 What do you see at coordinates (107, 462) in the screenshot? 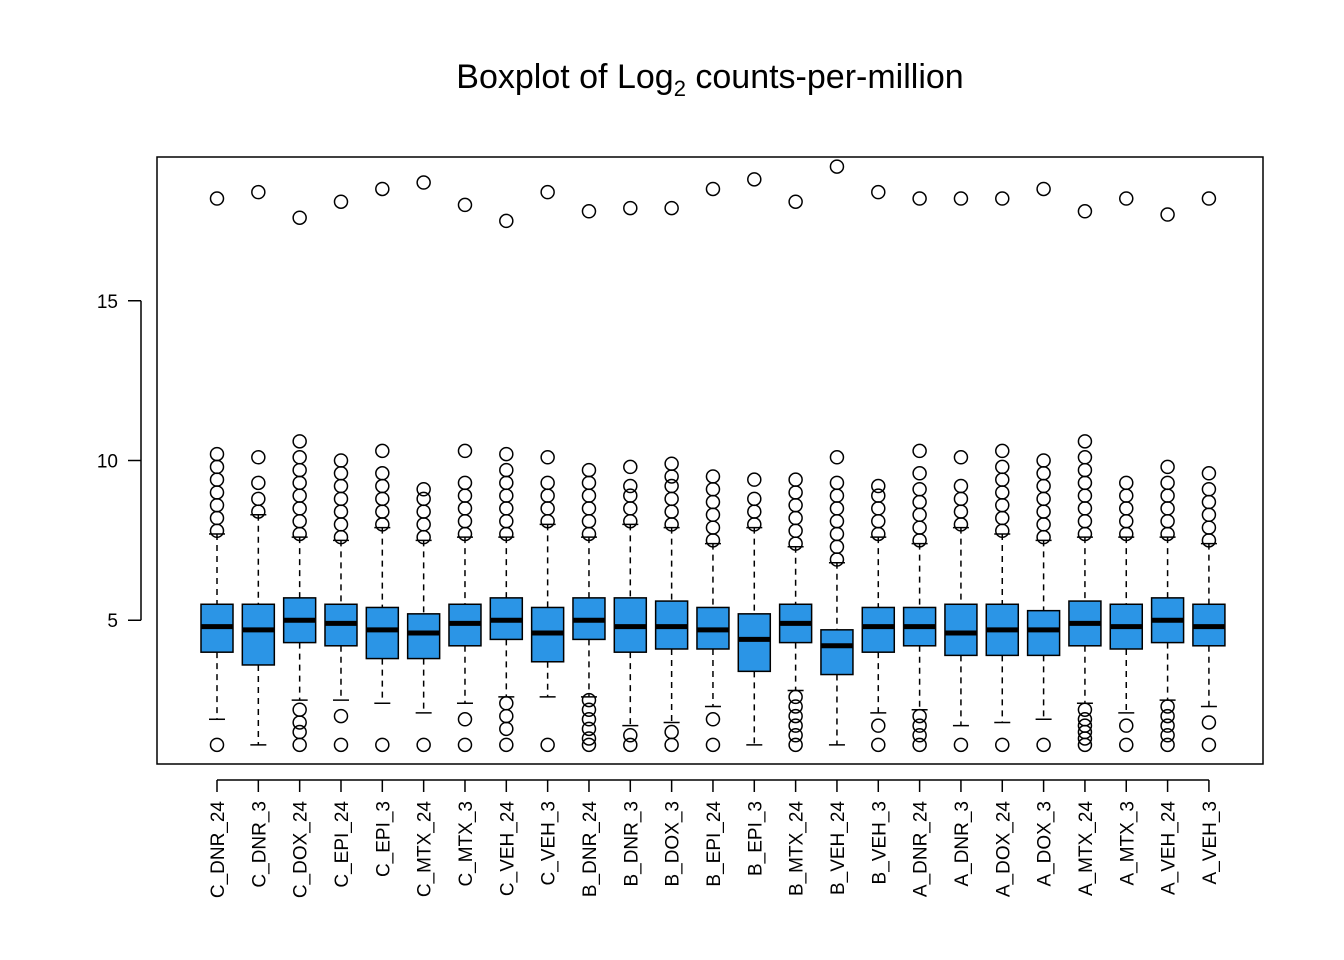
I see `y-tick-label: 10` at bounding box center [107, 462].